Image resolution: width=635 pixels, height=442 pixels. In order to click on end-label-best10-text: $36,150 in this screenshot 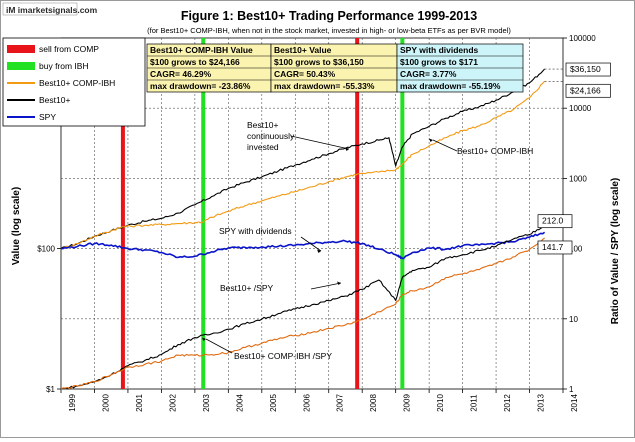, I will do `click(585, 69)`.